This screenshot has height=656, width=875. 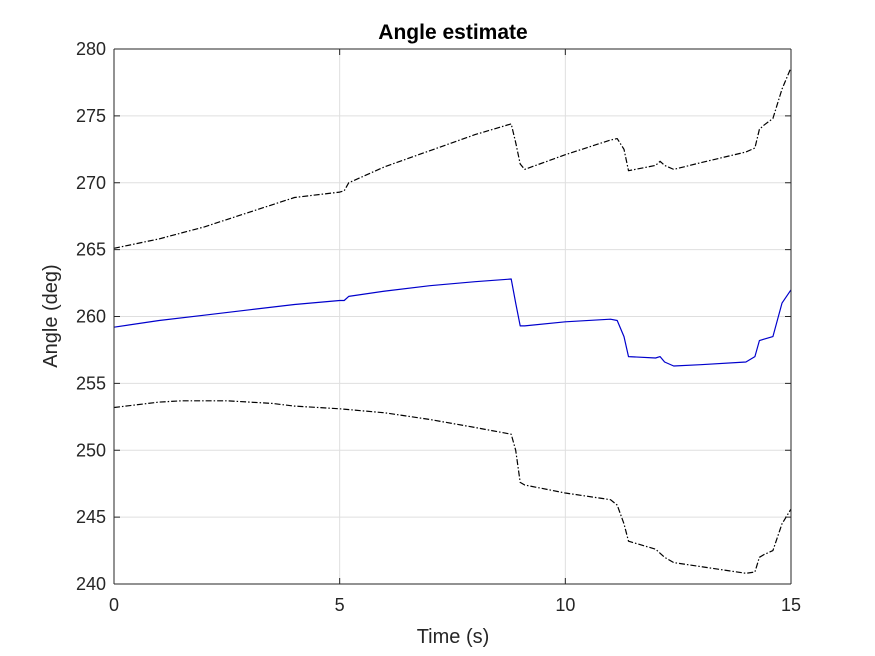 What do you see at coordinates (91, 517) in the screenshot?
I see `y-tick-label: 245` at bounding box center [91, 517].